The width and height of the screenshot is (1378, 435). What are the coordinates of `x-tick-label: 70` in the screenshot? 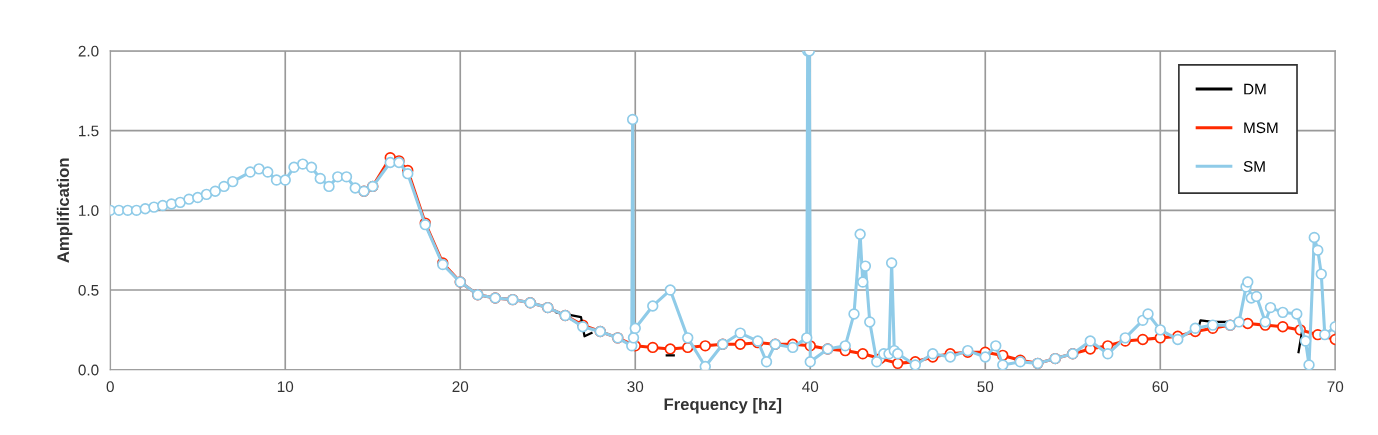 It's located at (1335, 387).